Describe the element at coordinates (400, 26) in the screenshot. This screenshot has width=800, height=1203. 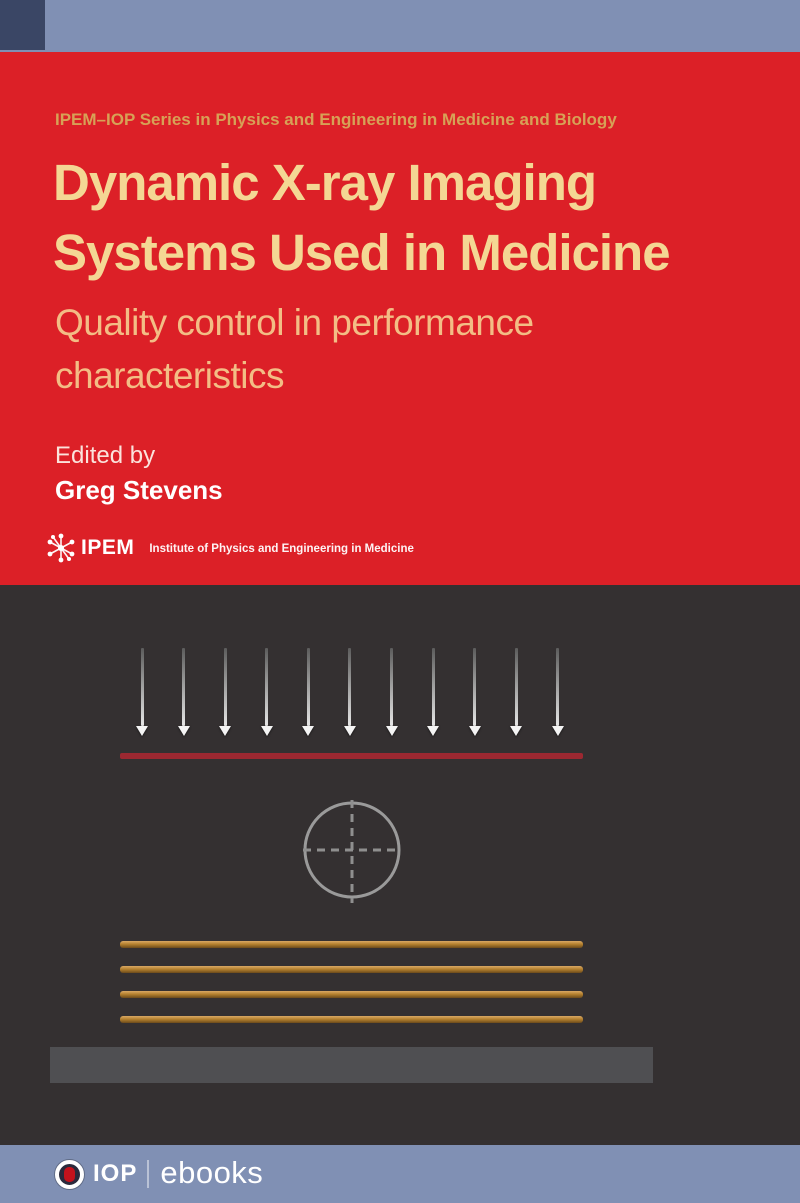
I see `top-band` at that location.